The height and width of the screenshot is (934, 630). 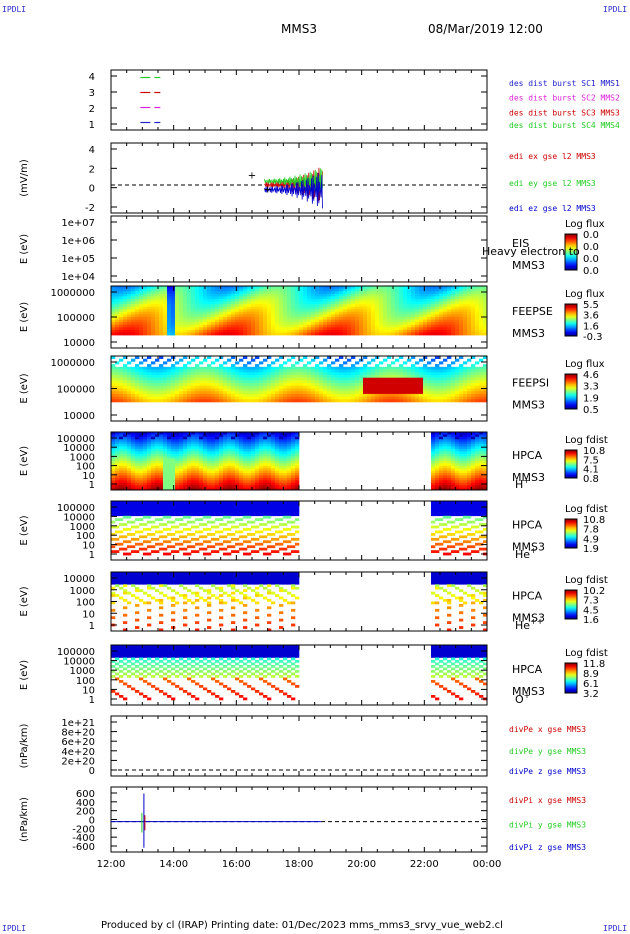 I want to click on feepsi-colorbar-tick: 4.6, so click(x=591, y=375).